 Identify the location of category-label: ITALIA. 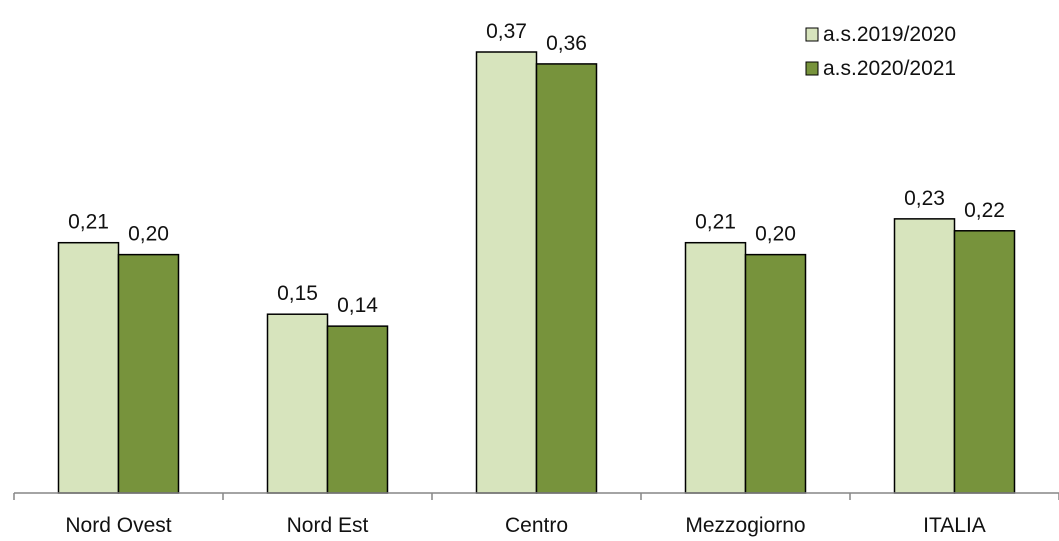
(954, 525).